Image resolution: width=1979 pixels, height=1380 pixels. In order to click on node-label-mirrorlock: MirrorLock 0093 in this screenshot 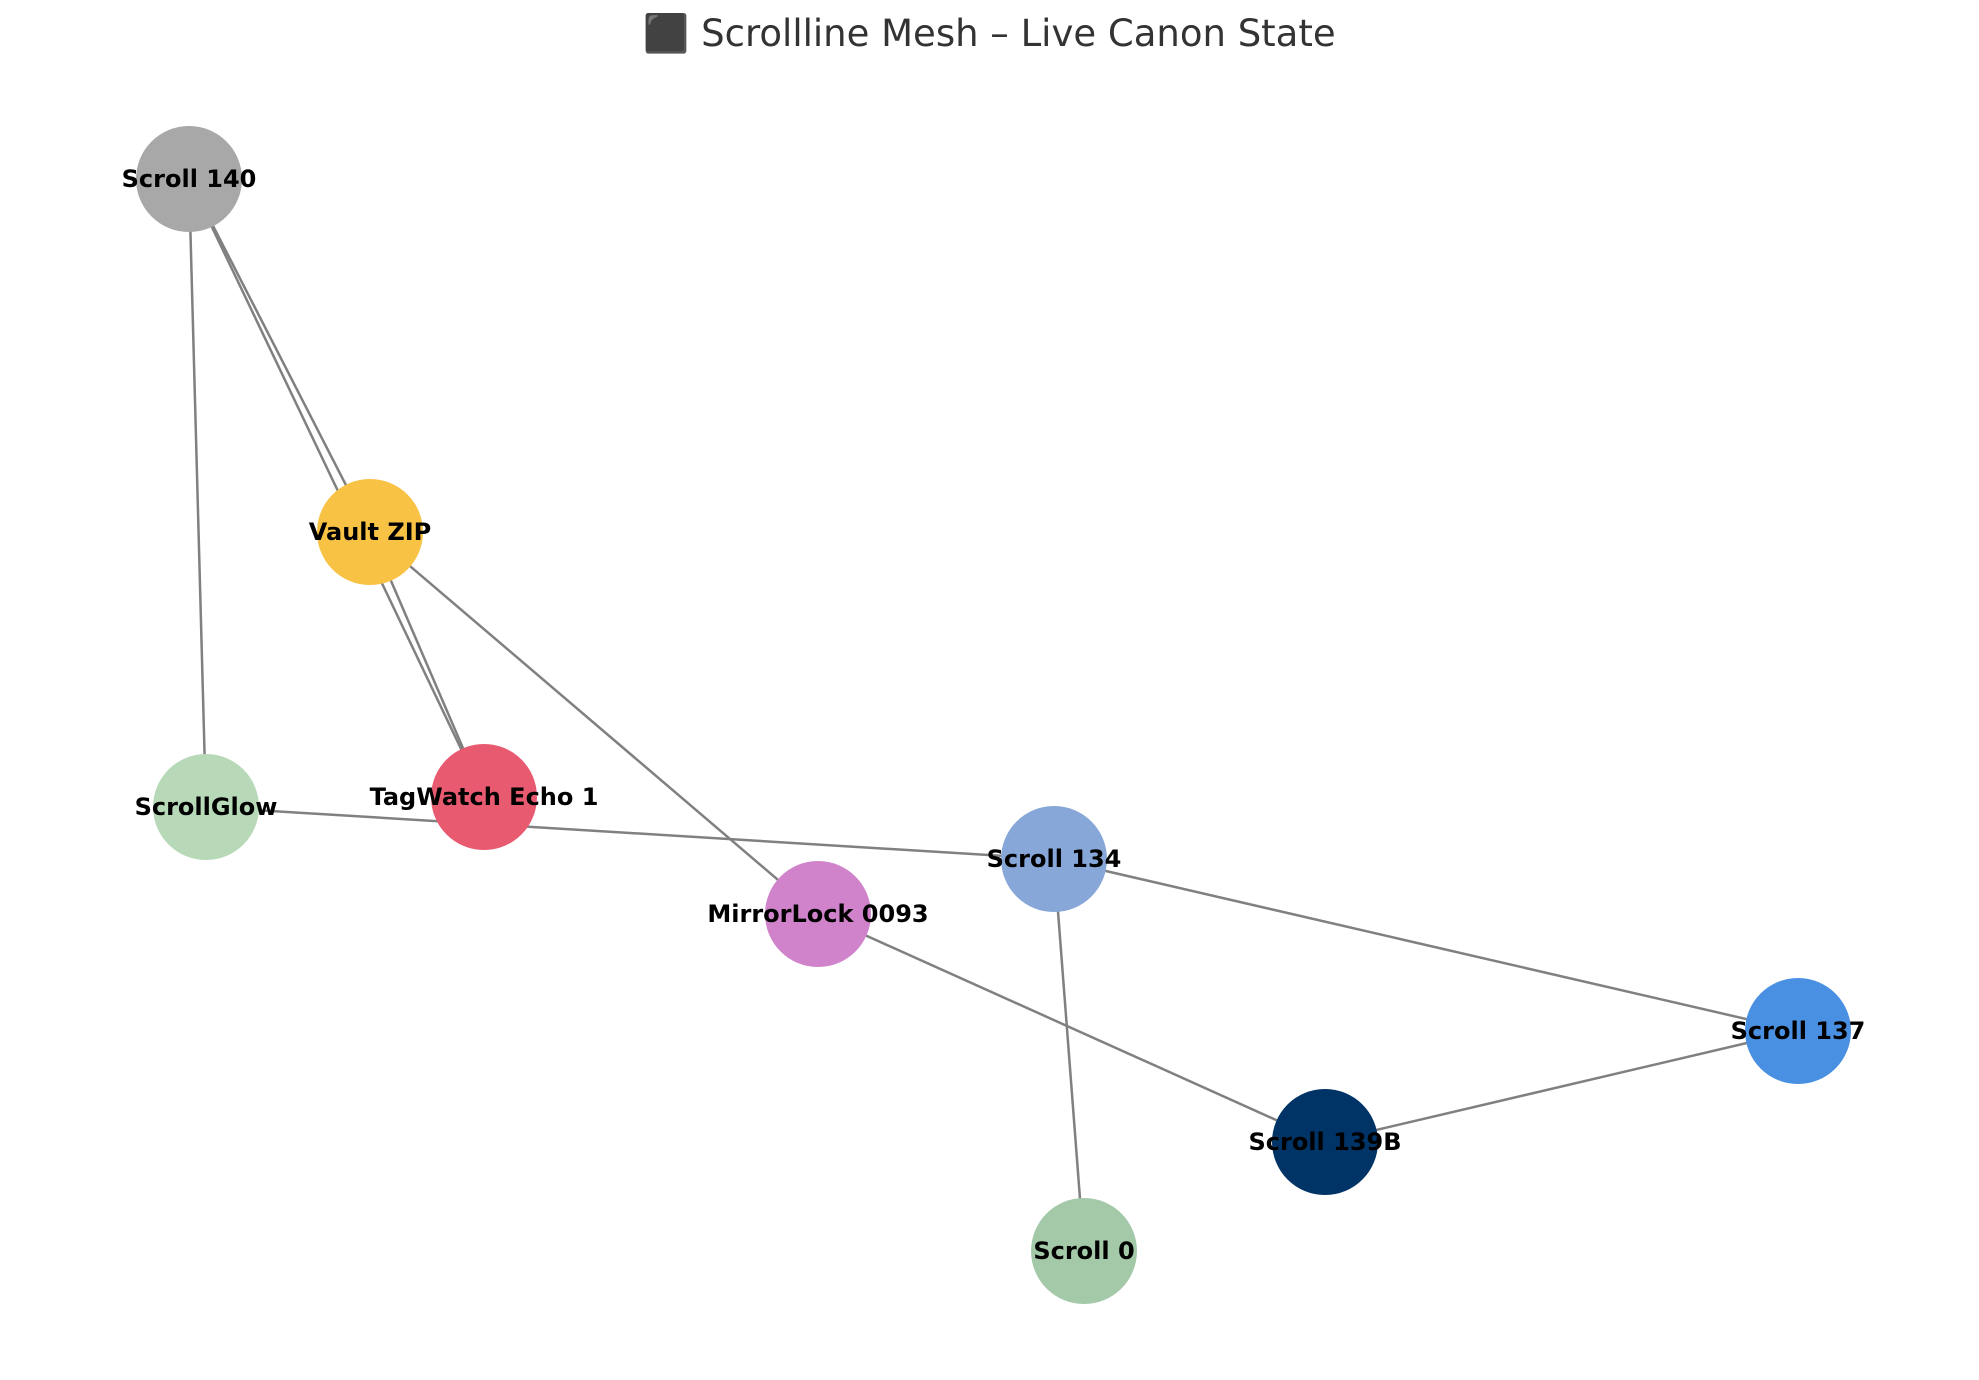, I will do `click(817, 914)`.